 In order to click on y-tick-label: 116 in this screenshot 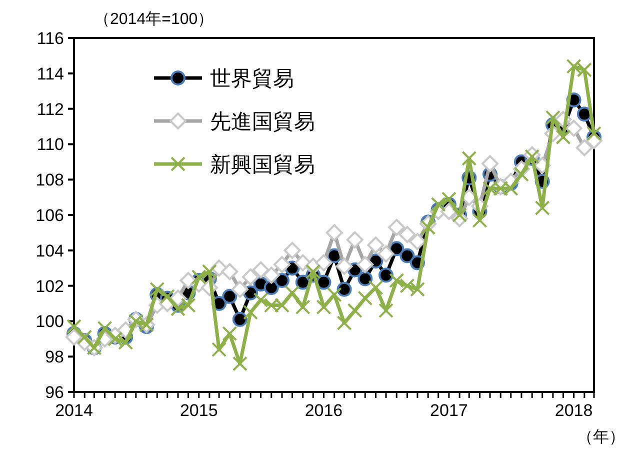, I will do `click(50, 38)`.